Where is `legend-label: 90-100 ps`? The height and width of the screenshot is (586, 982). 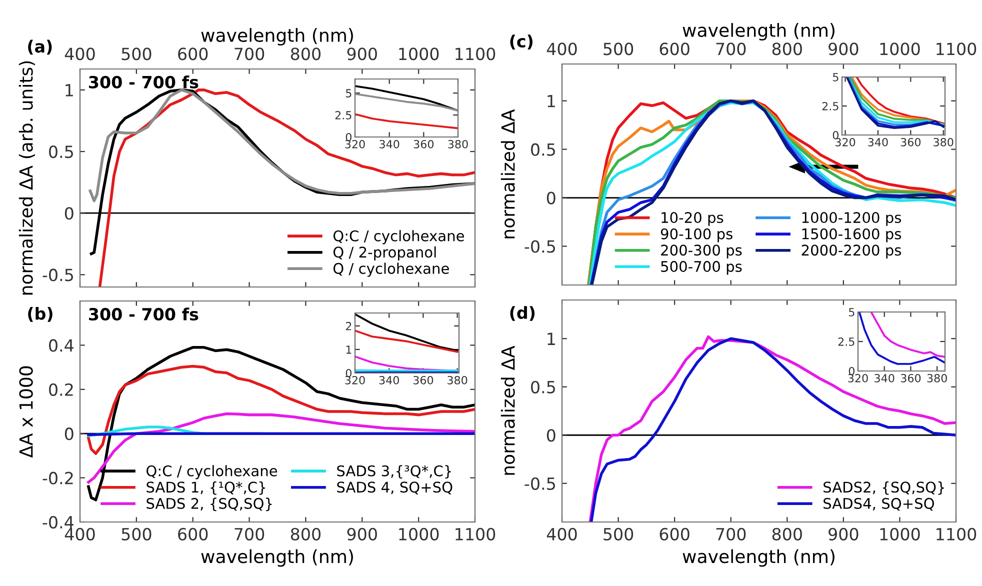 legend-label: 90-100 ps is located at coordinates (696, 235).